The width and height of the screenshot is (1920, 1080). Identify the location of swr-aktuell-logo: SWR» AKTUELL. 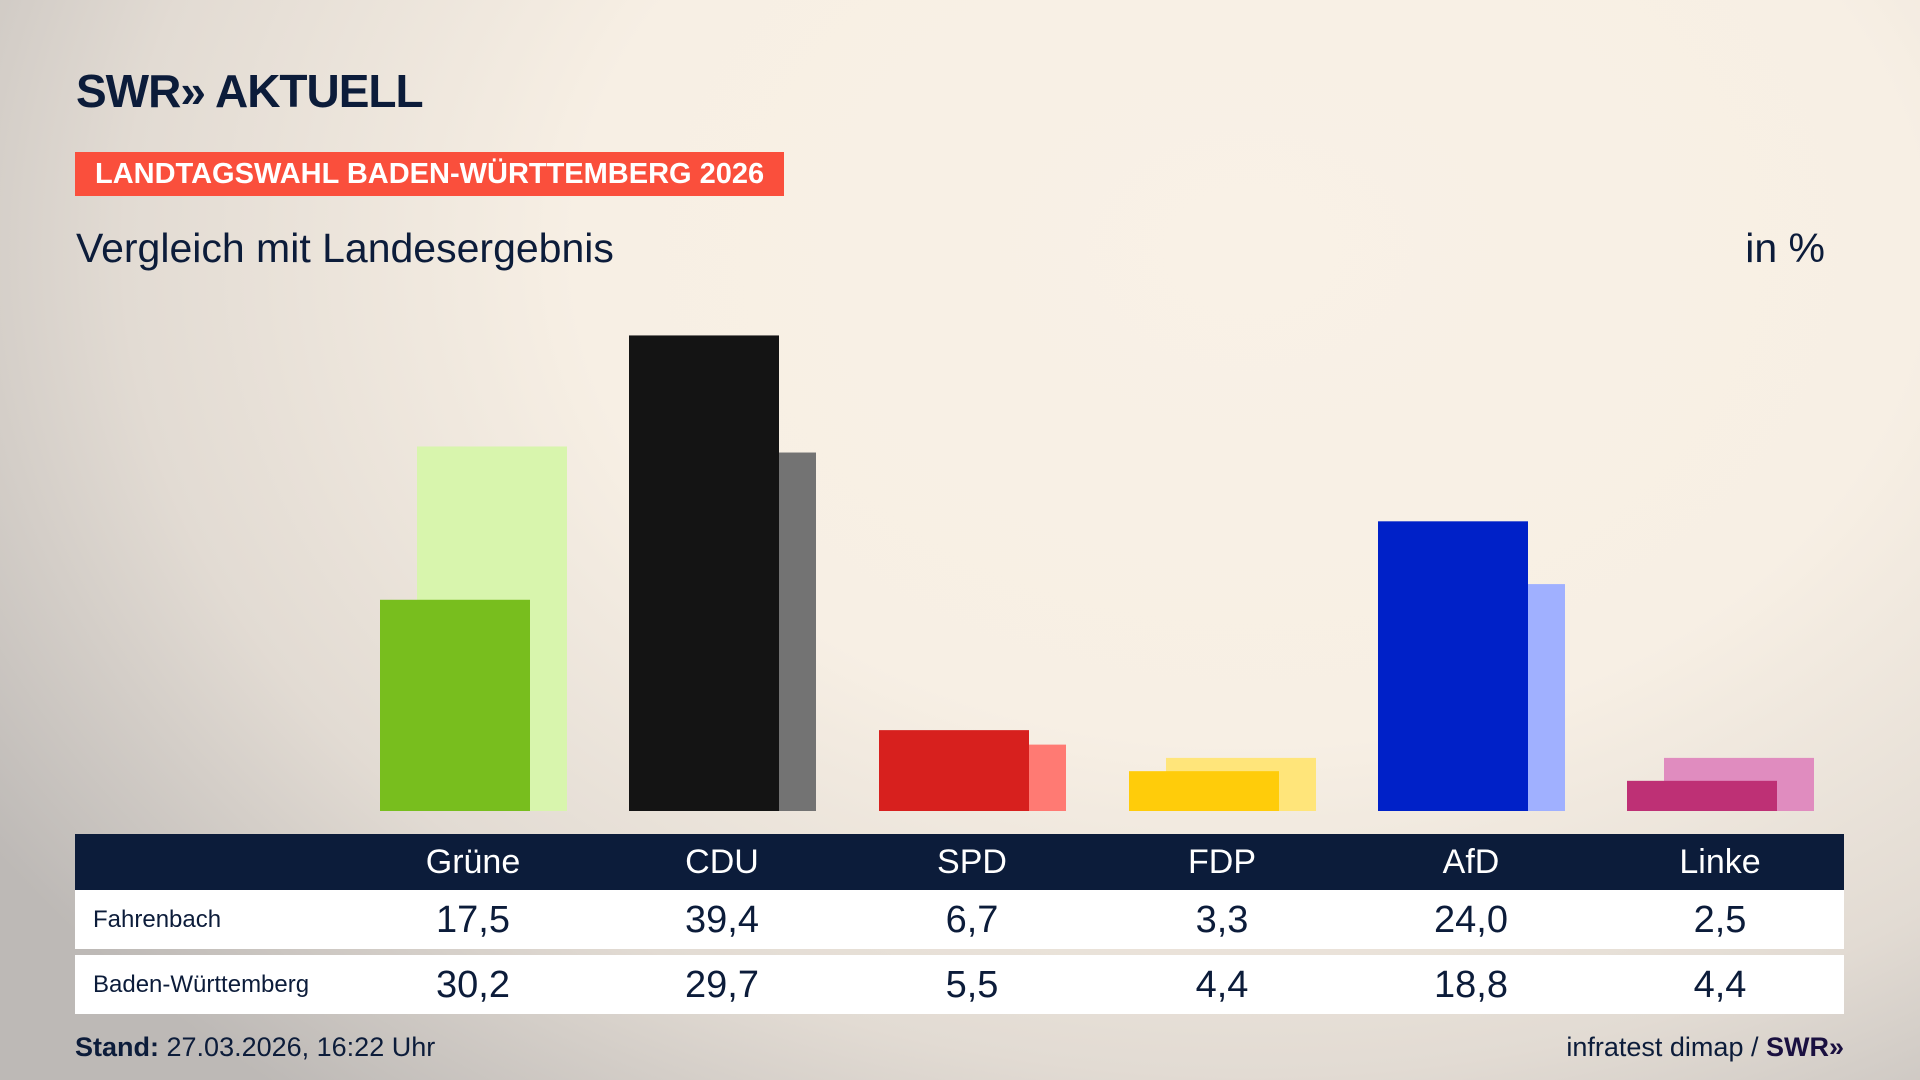
(250, 91).